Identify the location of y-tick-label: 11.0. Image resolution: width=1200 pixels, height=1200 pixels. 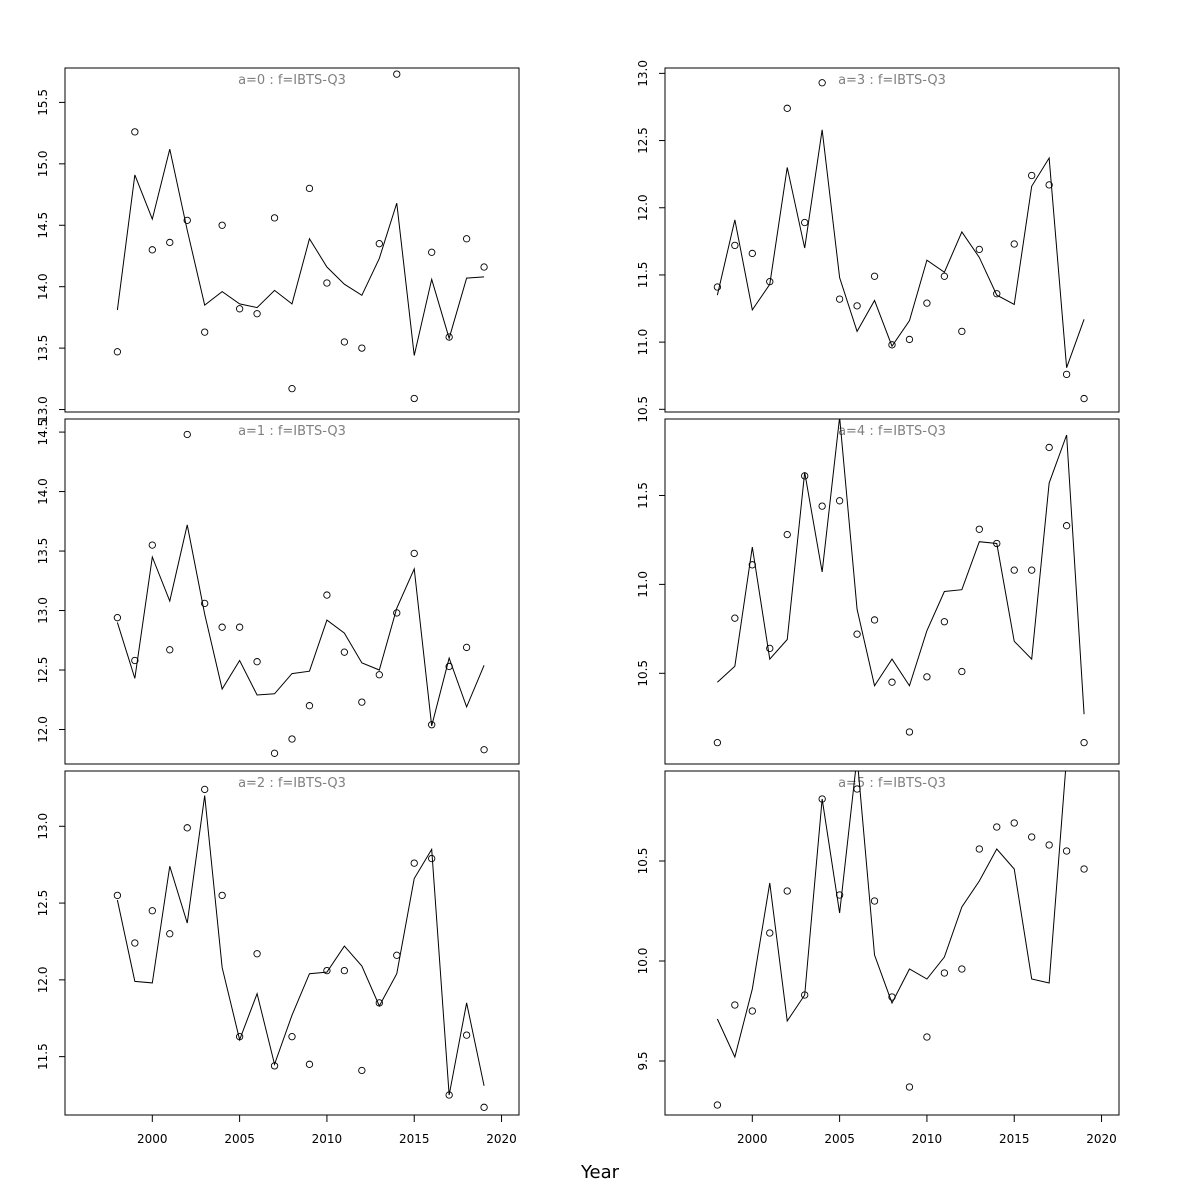
(643, 584).